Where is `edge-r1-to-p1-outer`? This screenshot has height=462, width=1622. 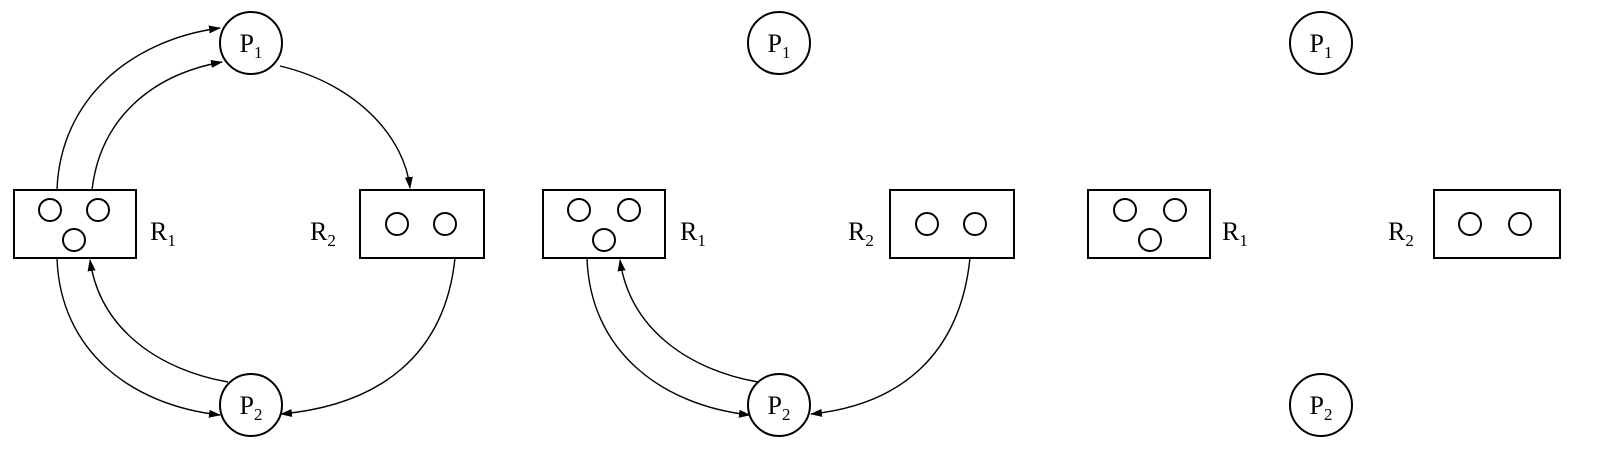
edge-r1-to-p1-outer is located at coordinates (138, 108).